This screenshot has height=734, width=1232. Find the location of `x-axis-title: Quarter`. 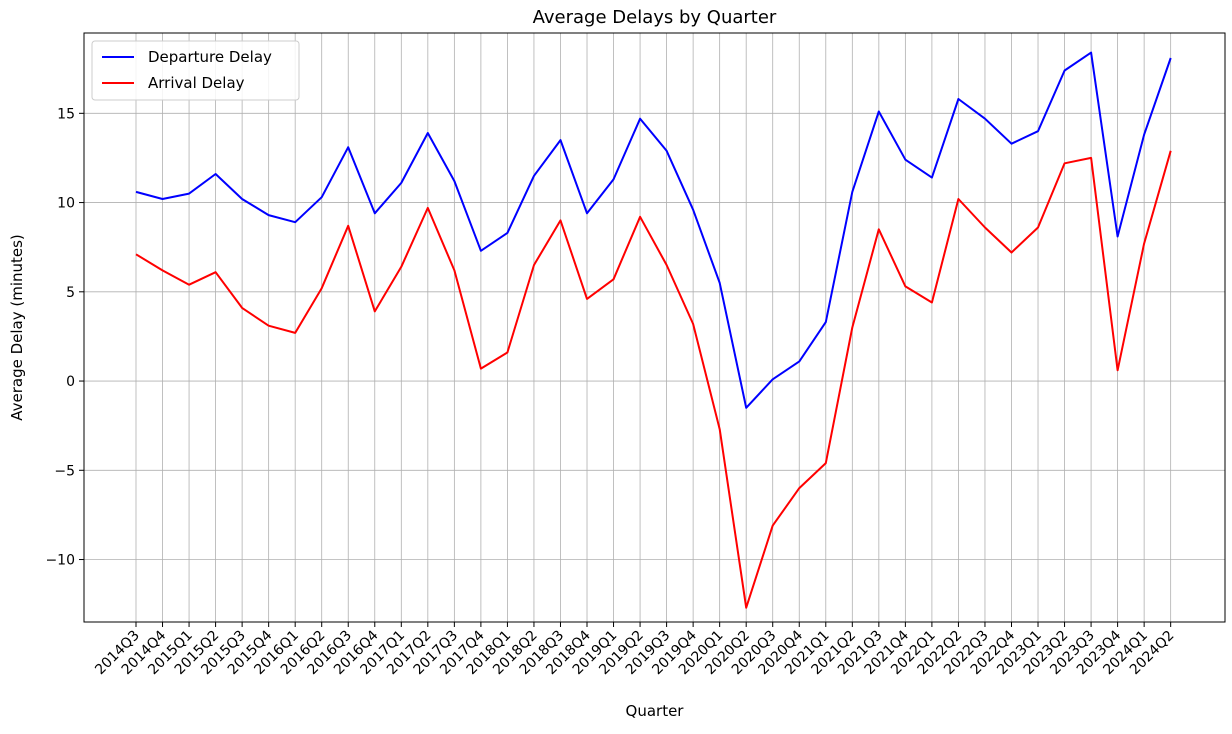

x-axis-title: Quarter is located at coordinates (655, 711).